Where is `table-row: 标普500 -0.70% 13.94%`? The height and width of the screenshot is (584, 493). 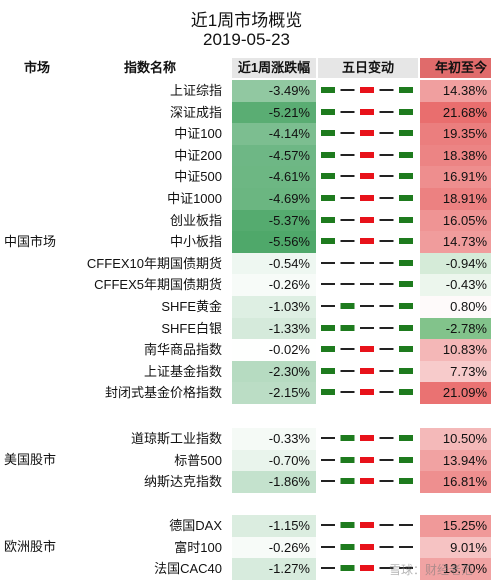
table-row: 标普500 -0.70% 13.94% is located at coordinates (246, 460).